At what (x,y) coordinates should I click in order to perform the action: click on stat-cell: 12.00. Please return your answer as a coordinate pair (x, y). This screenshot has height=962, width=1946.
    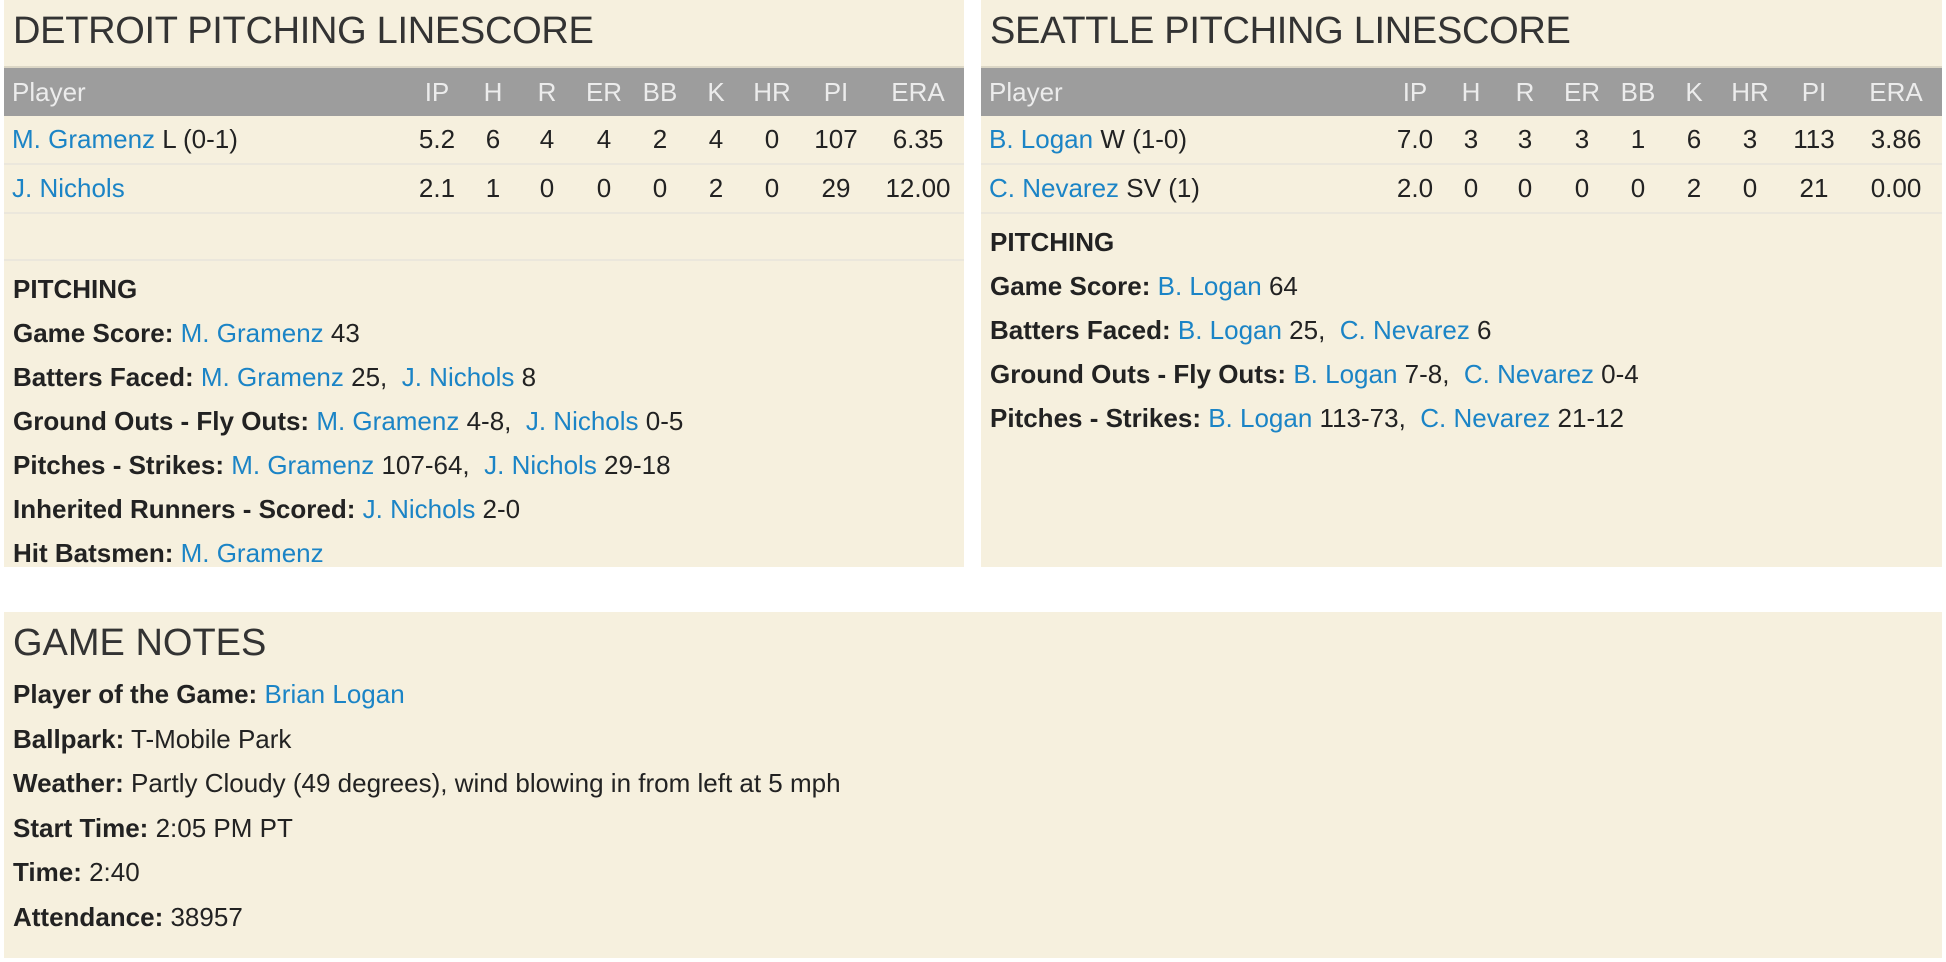
    Looking at the image, I should click on (918, 189).